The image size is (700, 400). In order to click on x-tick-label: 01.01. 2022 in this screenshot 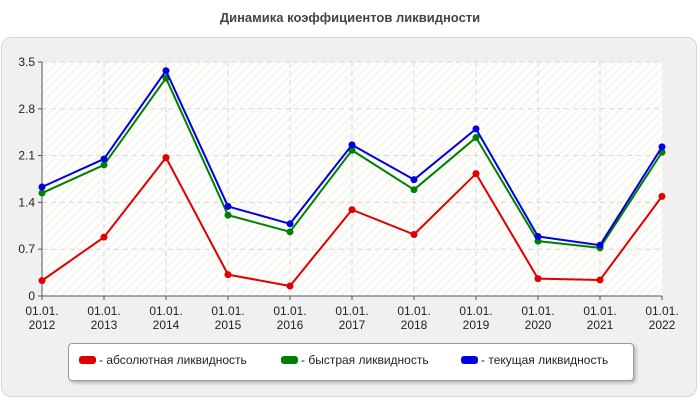, I will do `click(661, 318)`.